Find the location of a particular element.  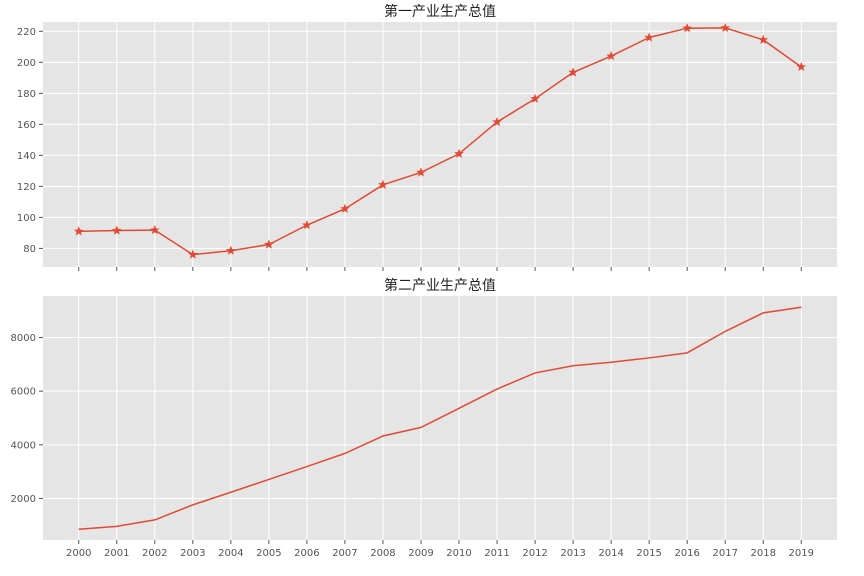

x-tick-label: 2004 is located at coordinates (230, 553).